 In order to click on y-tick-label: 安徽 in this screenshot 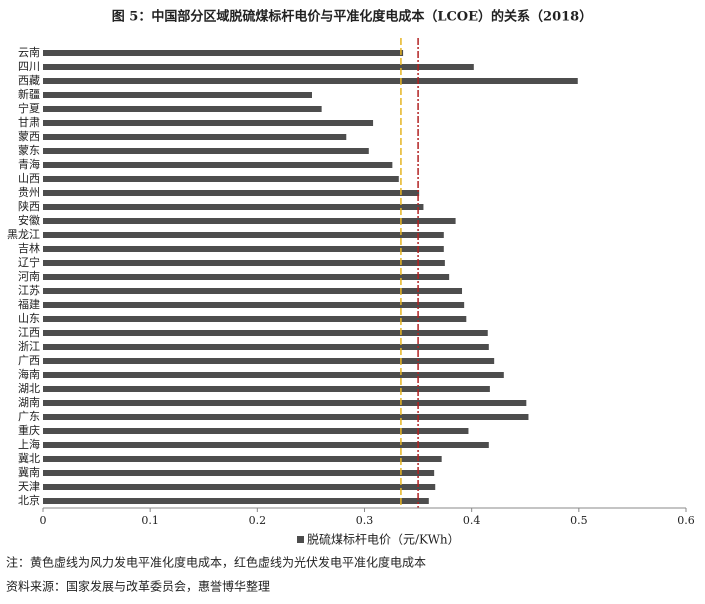, I will do `click(29, 220)`.